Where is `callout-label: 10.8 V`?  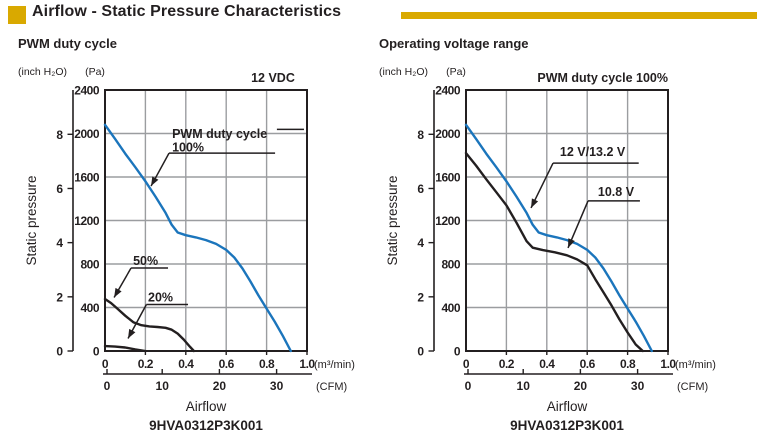 callout-label: 10.8 V is located at coordinates (616, 192).